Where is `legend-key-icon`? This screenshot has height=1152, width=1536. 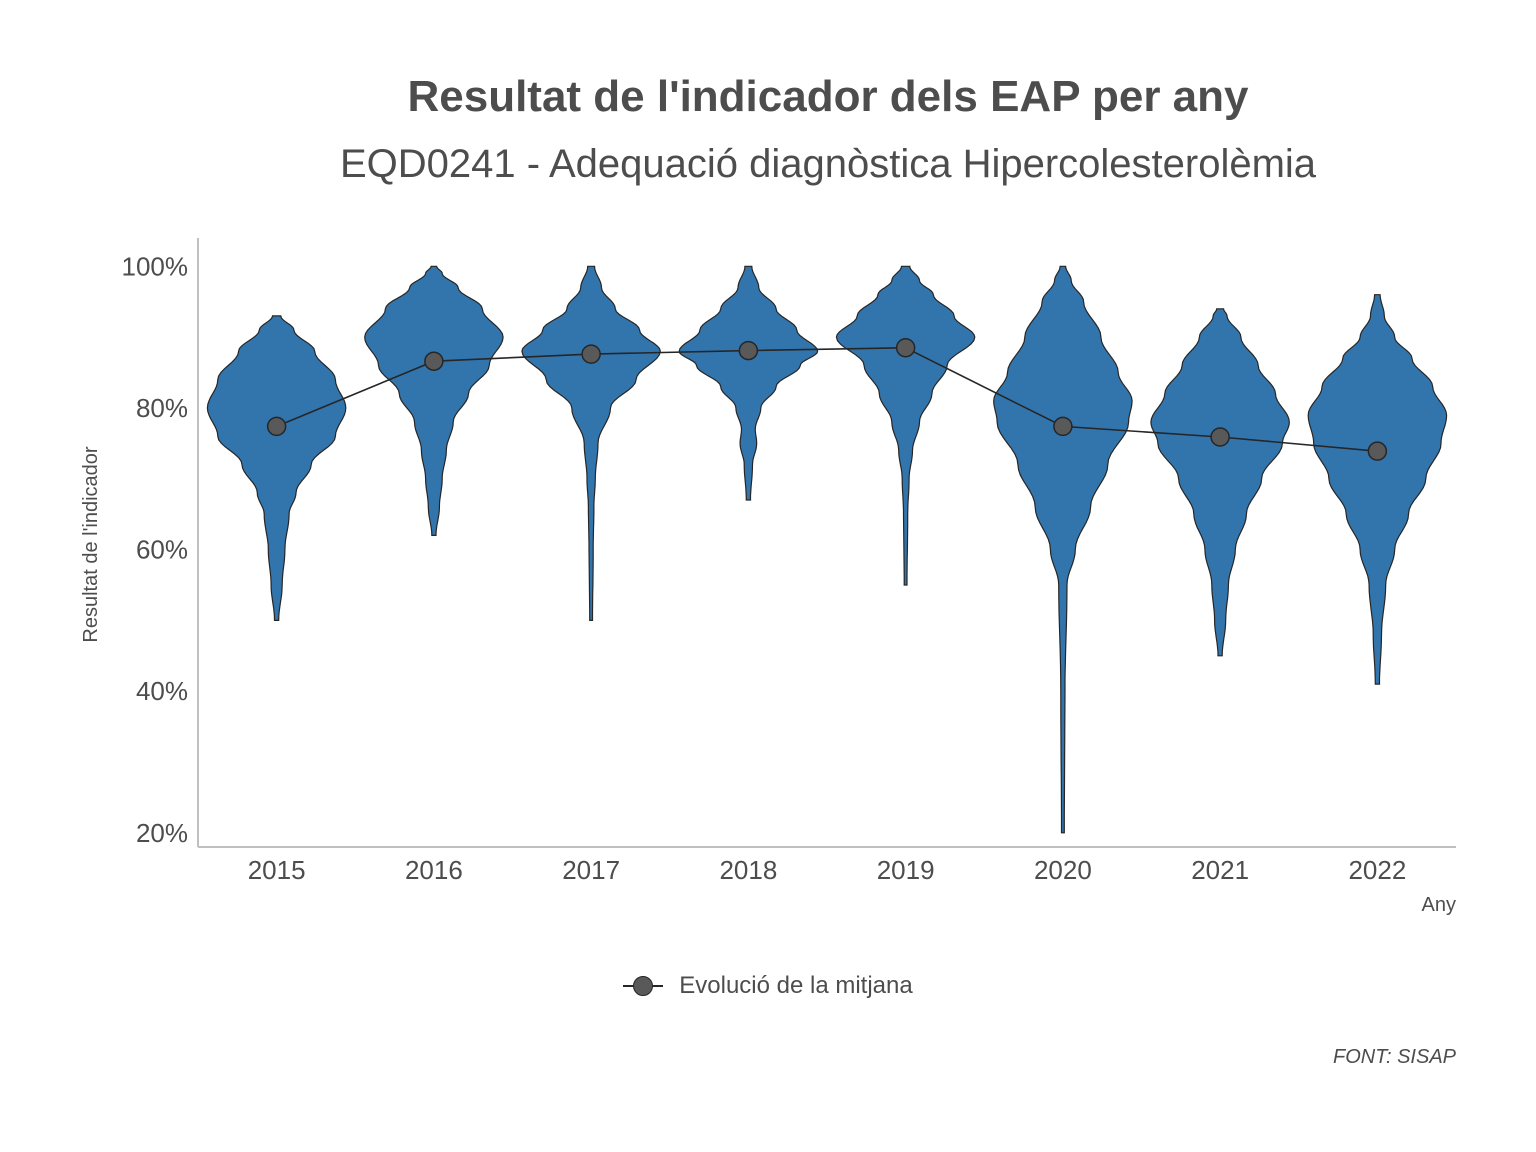 legend-key-icon is located at coordinates (643, 986).